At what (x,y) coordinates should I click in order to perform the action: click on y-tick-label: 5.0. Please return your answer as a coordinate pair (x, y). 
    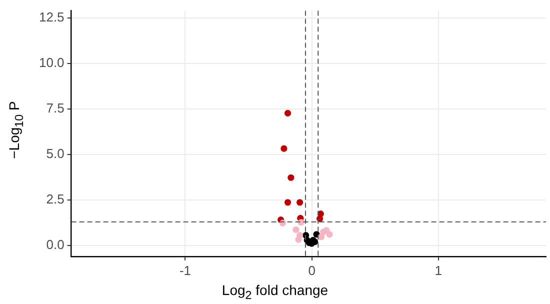
    Looking at the image, I should click on (55, 154).